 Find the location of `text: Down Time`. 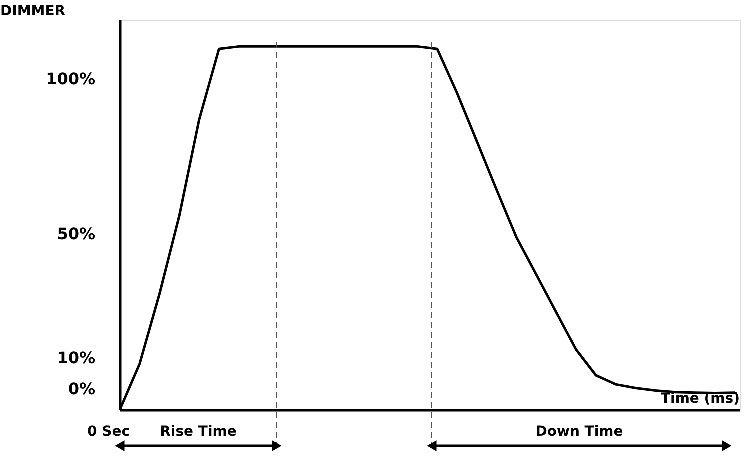

text: Down Time is located at coordinates (580, 432).